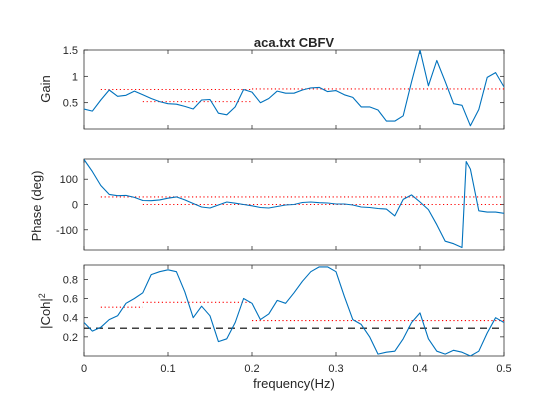 The height and width of the screenshot is (420, 560). What do you see at coordinates (69, 180) in the screenshot?
I see `phase-ytick-label: 100` at bounding box center [69, 180].